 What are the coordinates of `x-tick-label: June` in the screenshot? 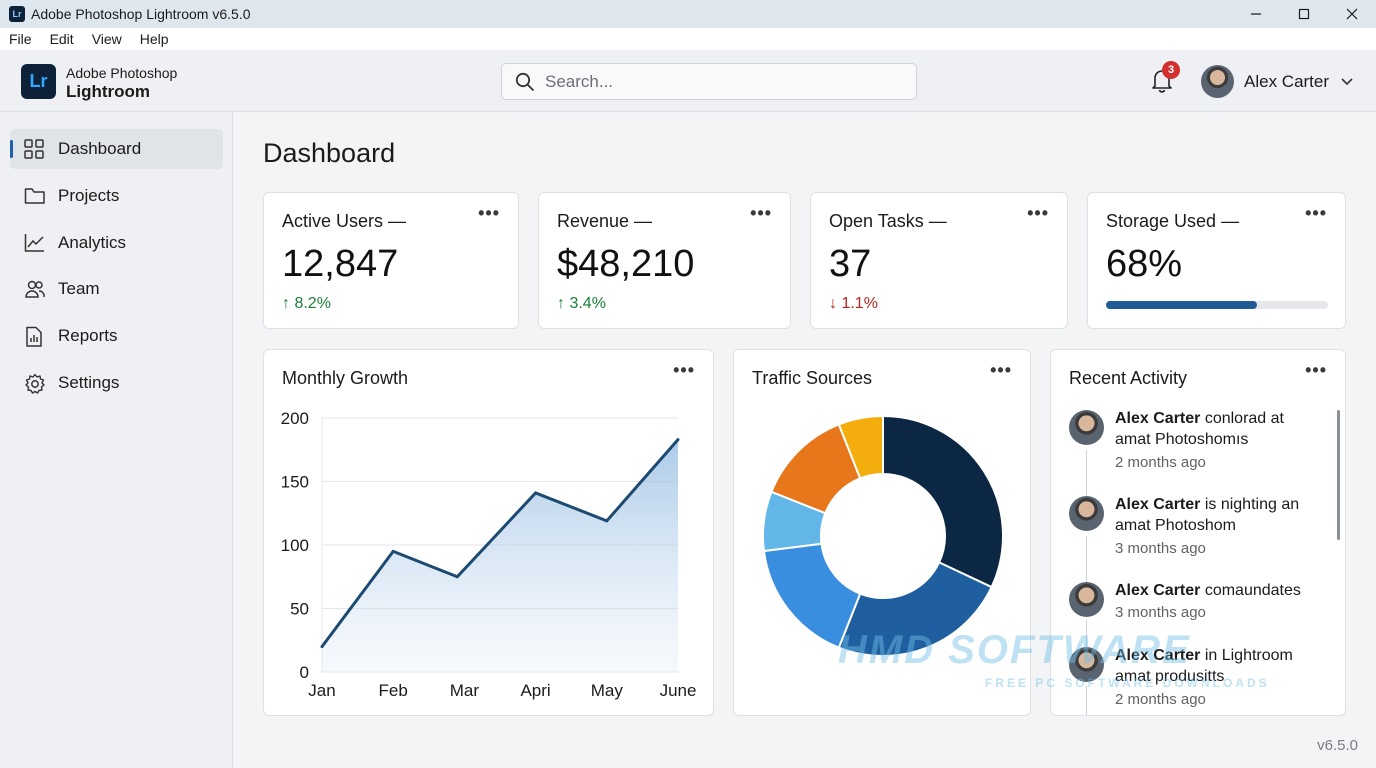 It's located at (678, 690).